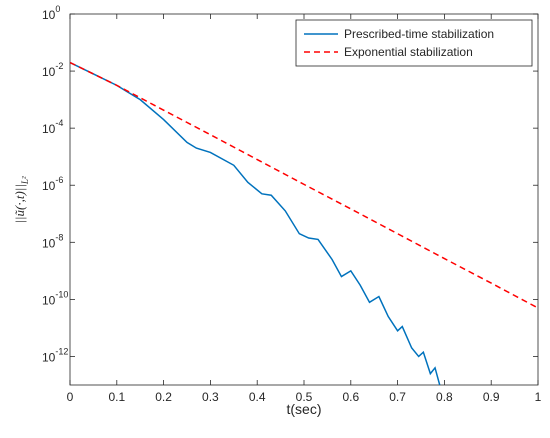 This screenshot has width=550, height=438. Describe the element at coordinates (408, 52) in the screenshot. I see `legend-label: Exponential stabilization` at that location.